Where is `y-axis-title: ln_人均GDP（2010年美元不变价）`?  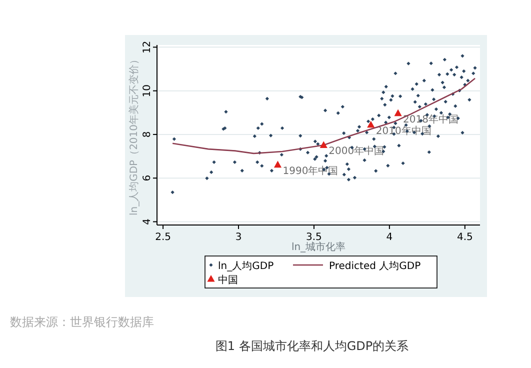 y-axis-title: ln_人均GDP（2010年美元不变价） is located at coordinates (134, 135).